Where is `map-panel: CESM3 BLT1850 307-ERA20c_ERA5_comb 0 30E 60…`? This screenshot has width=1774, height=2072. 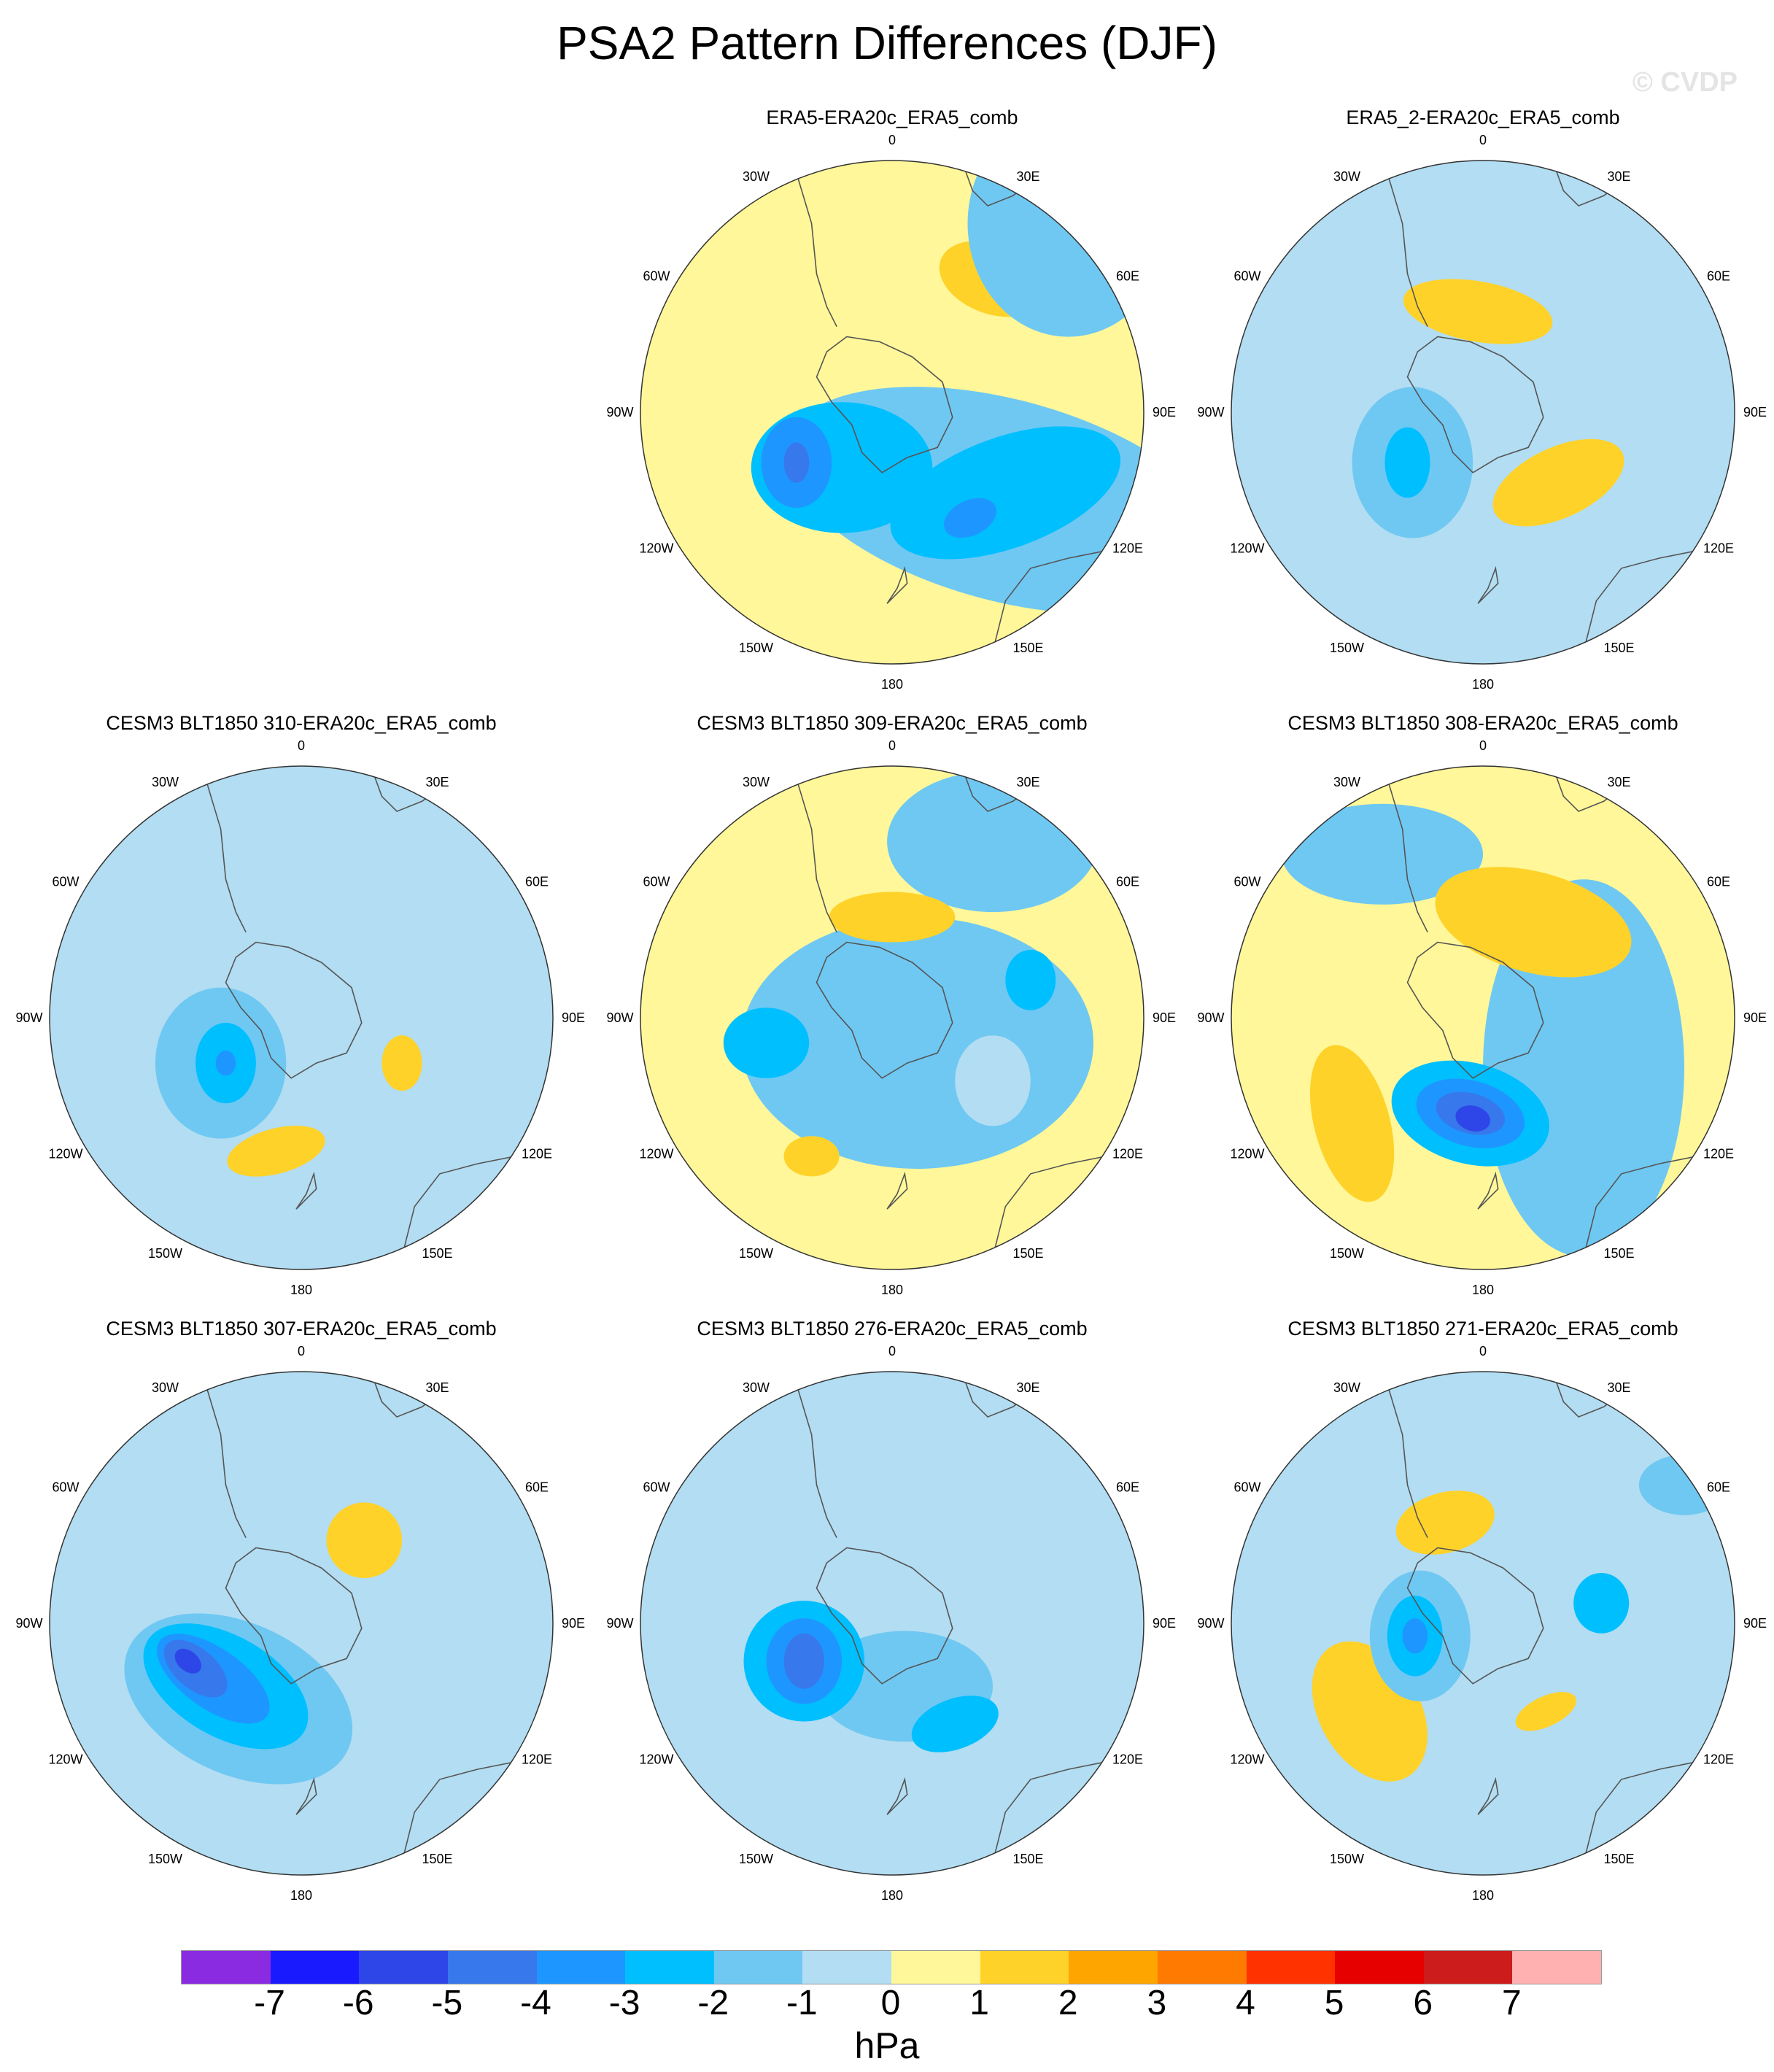 map-panel: CESM3 BLT1850 307-ERA20c_ERA5_comb 0 30E 60… is located at coordinates (300, 1610).